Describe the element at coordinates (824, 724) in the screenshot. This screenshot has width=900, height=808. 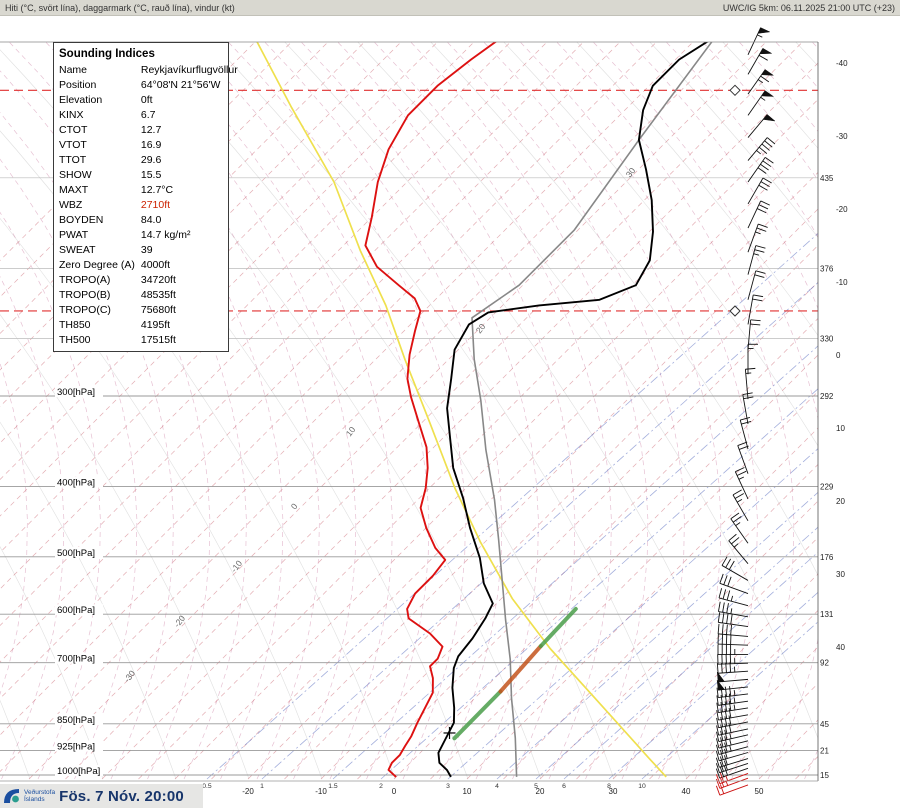
I see `height-axis-label: 45` at that location.